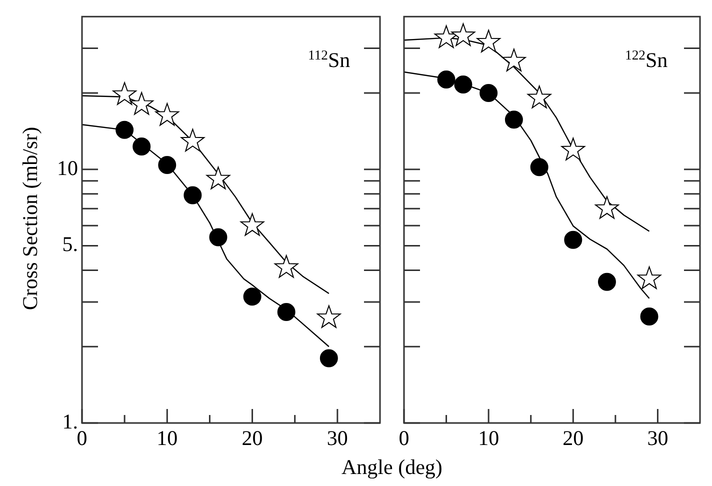  I want to click on y-axis-title: Cross Section (mb/sr), so click(30, 218).